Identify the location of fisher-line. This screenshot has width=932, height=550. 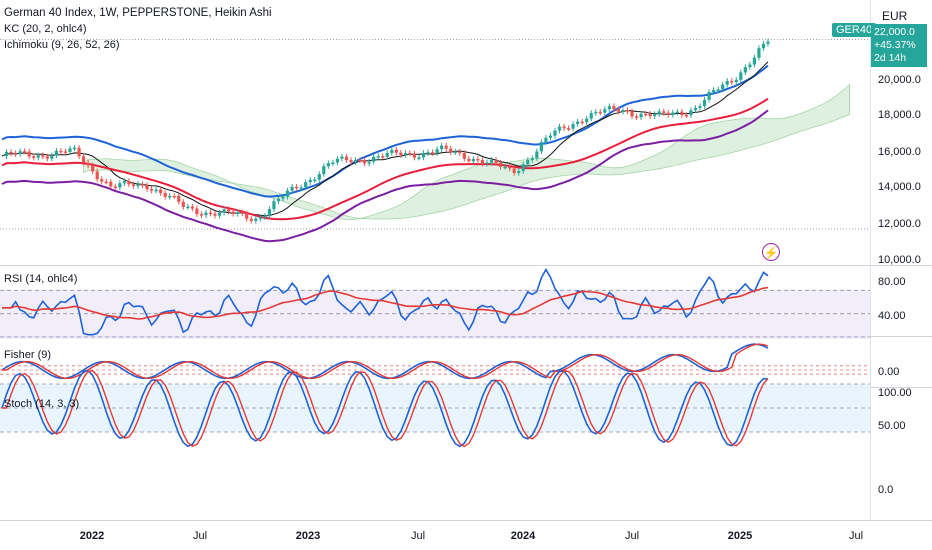
(385, 361).